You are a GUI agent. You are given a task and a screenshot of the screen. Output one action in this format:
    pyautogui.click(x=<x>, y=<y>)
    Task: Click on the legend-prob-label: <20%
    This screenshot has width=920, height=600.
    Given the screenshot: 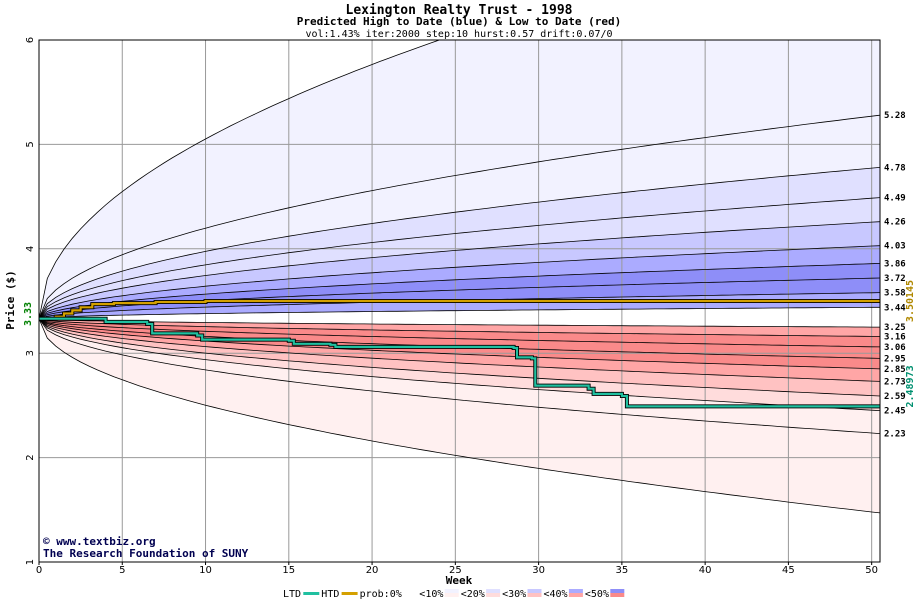 What is the action you would take?
    pyautogui.click(x=473, y=594)
    